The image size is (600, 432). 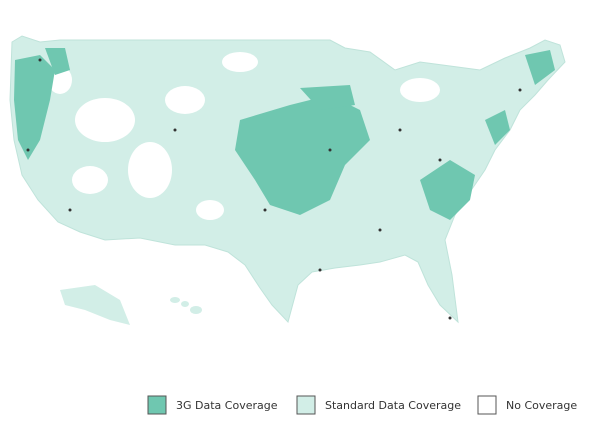 I want to click on legend-label: Standard Data Coverage, so click(x=393, y=405).